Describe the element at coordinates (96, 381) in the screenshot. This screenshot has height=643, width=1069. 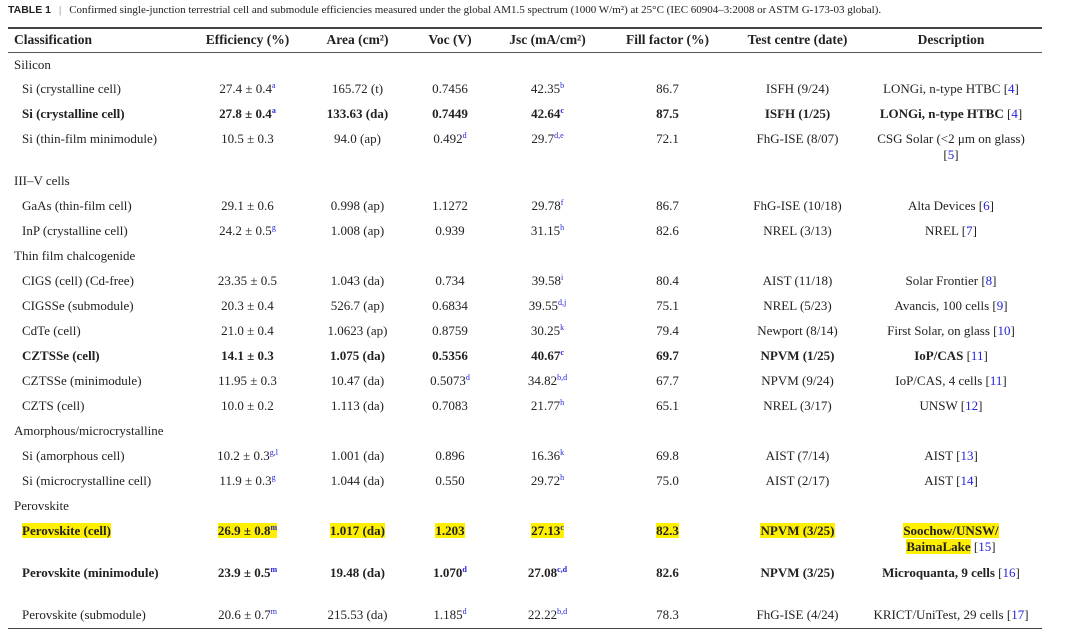
I see `cell-classification: CZTSSe (minimodule)` at that location.